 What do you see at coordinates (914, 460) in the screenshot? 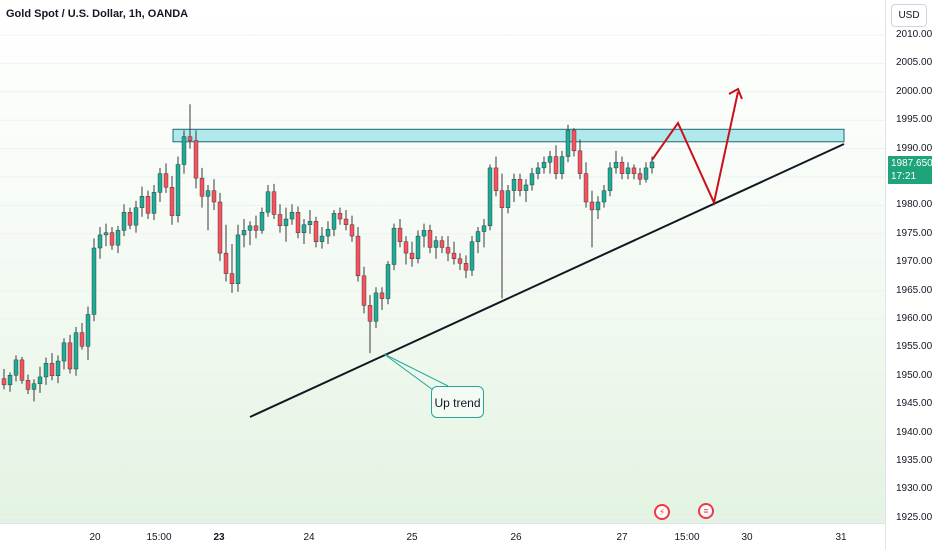
I see `price-tick-label: 1935.000` at bounding box center [914, 460].